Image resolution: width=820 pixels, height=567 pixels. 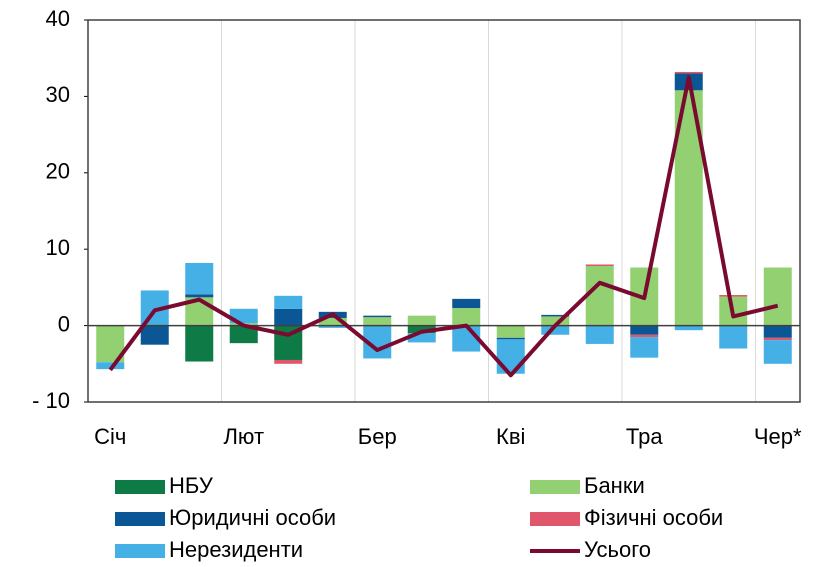 What do you see at coordinates (252, 517) in the screenshot?
I see `legend-label: Юридичні особи` at bounding box center [252, 517].